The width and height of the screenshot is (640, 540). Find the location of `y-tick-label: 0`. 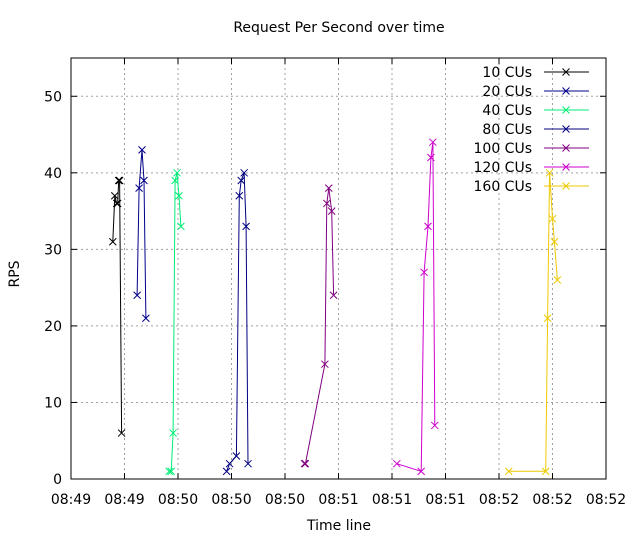

y-tick-label: 0 is located at coordinates (57, 480).